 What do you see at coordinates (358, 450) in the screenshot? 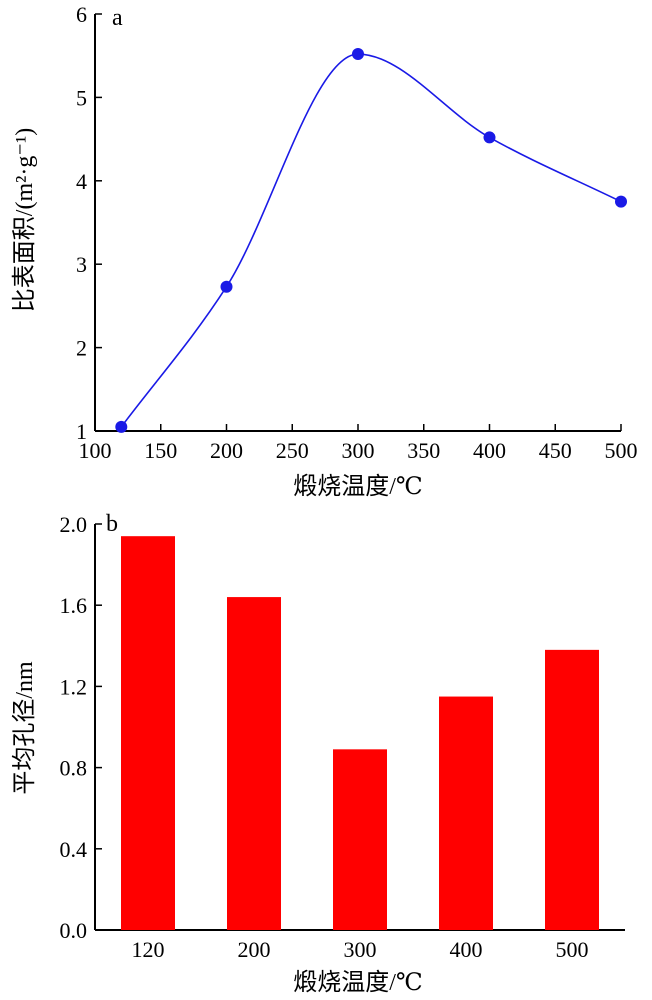
I see `panel-a-x-tick-label: 300` at bounding box center [358, 450].